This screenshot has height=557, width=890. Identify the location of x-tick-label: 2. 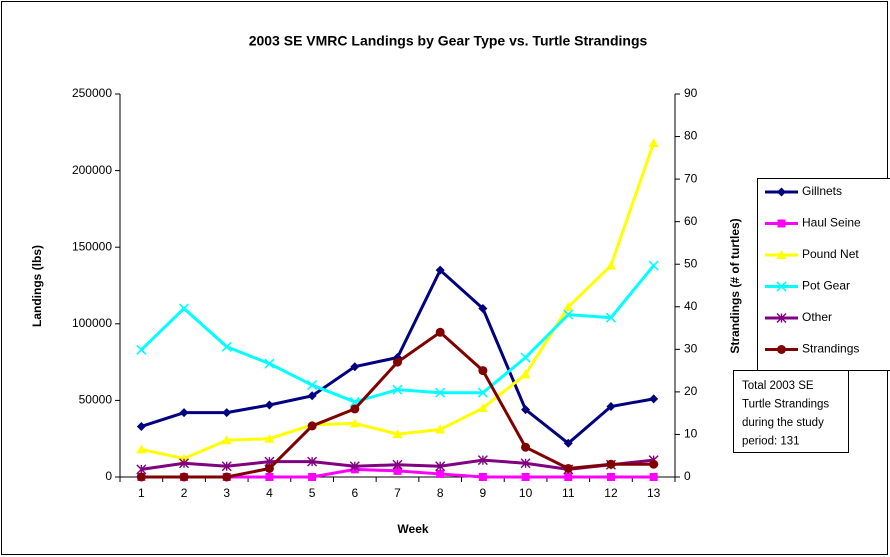
(184, 493).